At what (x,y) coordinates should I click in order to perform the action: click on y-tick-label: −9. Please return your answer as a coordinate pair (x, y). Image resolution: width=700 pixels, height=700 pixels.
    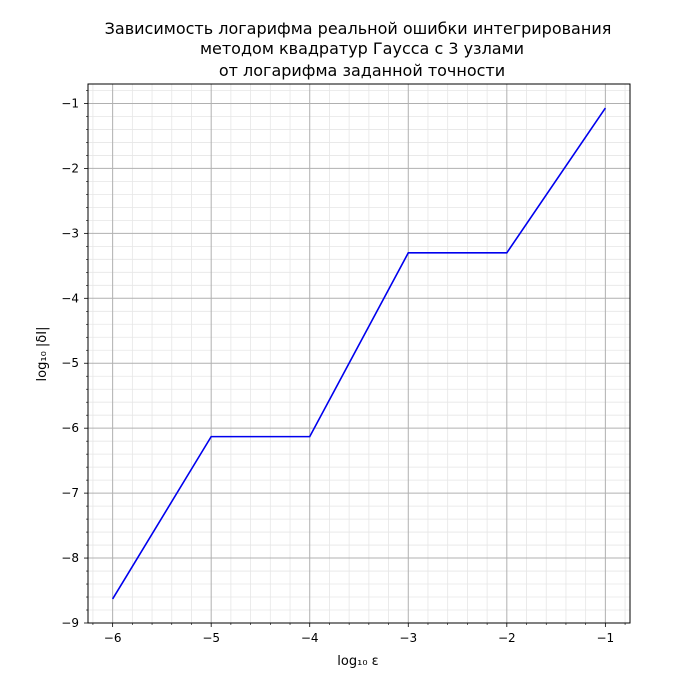
    Looking at the image, I should click on (70, 623).